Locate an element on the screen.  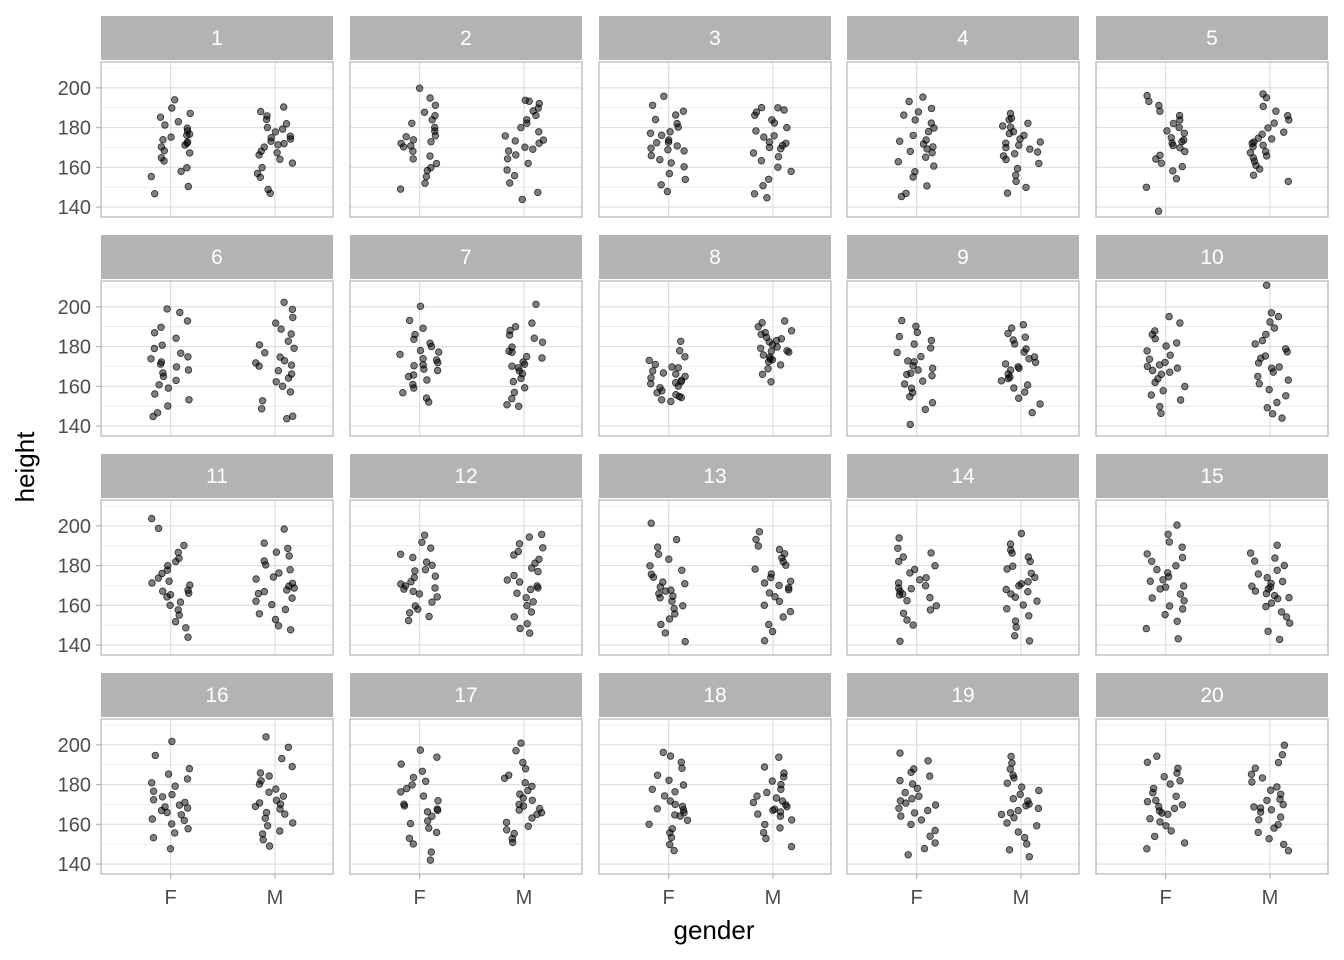
facet-strip-label: 3 is located at coordinates (715, 38).